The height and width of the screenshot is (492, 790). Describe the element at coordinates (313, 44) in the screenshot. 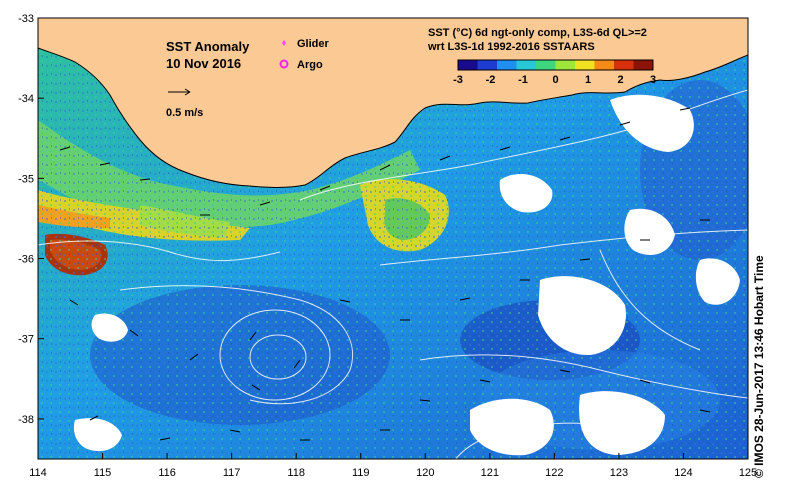

I see `glider-label: Glider` at that location.